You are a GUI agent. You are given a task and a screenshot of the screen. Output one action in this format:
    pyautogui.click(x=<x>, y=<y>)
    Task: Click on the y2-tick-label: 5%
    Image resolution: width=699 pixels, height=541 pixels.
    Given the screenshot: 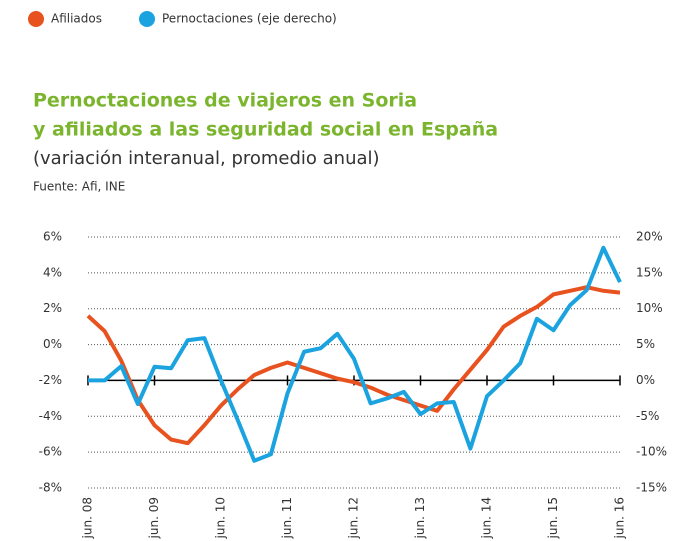 What is the action you would take?
    pyautogui.click(x=645, y=344)
    